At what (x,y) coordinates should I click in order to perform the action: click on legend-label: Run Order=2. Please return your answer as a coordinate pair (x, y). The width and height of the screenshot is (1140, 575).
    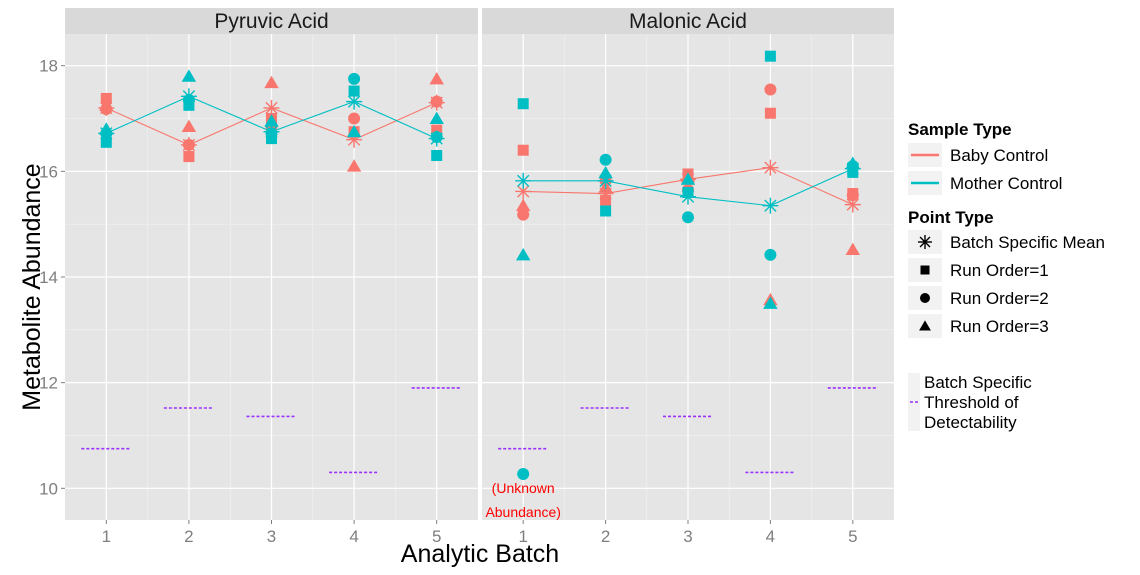
    Looking at the image, I should click on (999, 298).